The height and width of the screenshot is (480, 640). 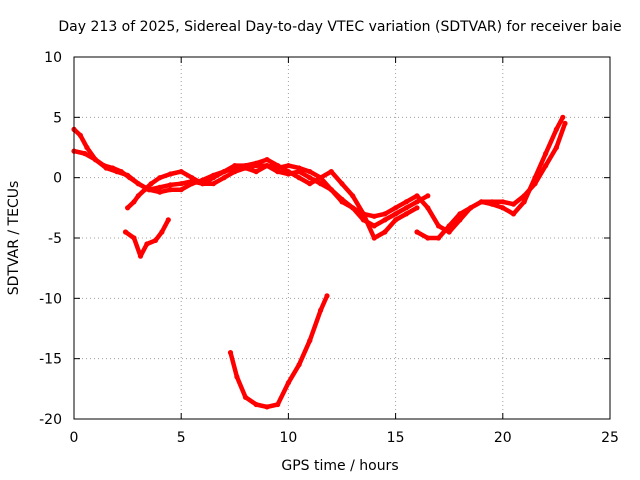 I want to click on x-tick-label: 15, so click(x=396, y=438).